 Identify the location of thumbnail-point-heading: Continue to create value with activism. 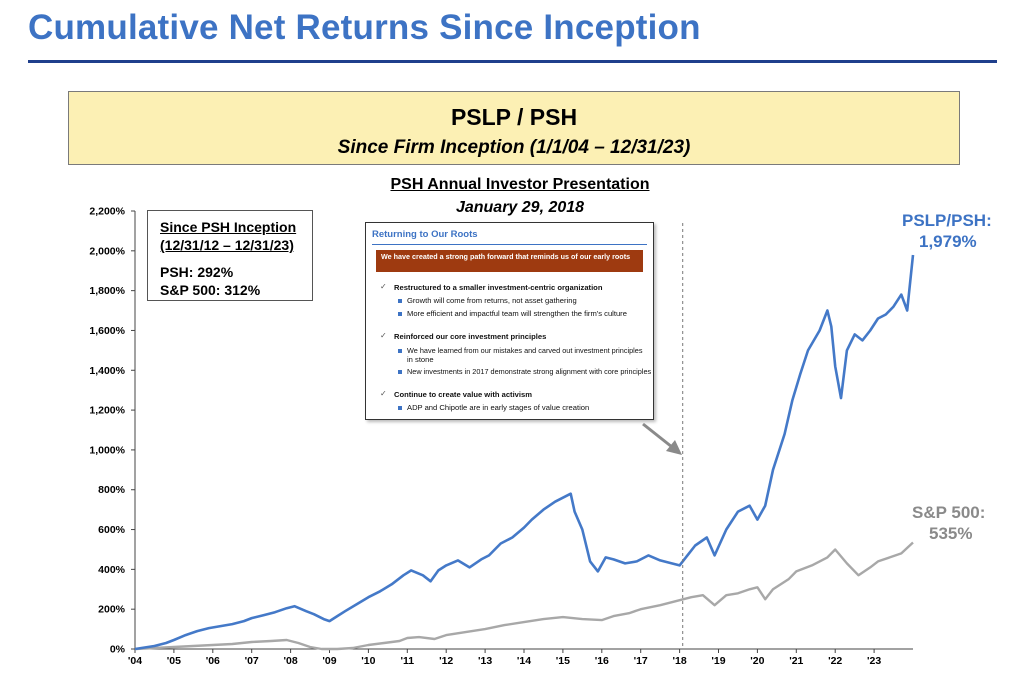
(463, 394).